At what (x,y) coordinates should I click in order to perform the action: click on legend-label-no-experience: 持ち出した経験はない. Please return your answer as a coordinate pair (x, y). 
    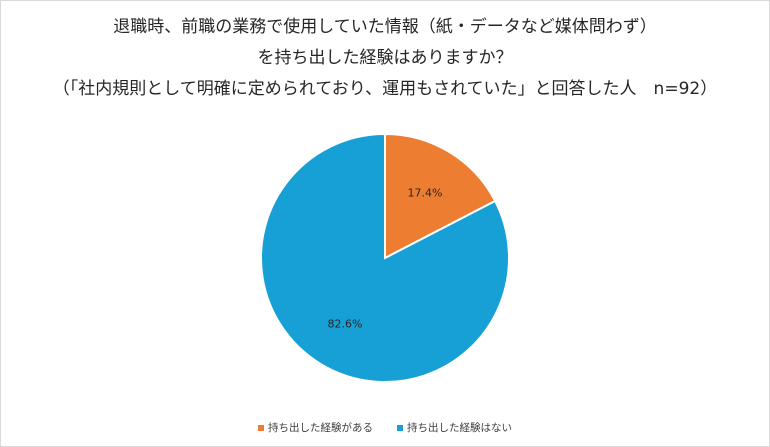
    Looking at the image, I should click on (459, 428).